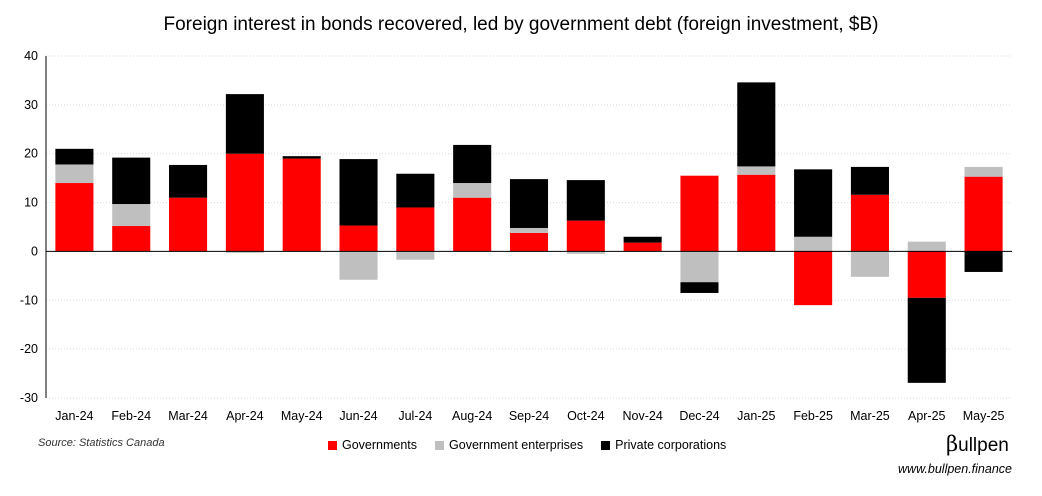 This screenshot has width=1042, height=496. I want to click on legend-label-government-enterprises: Government enterprises, so click(516, 445).